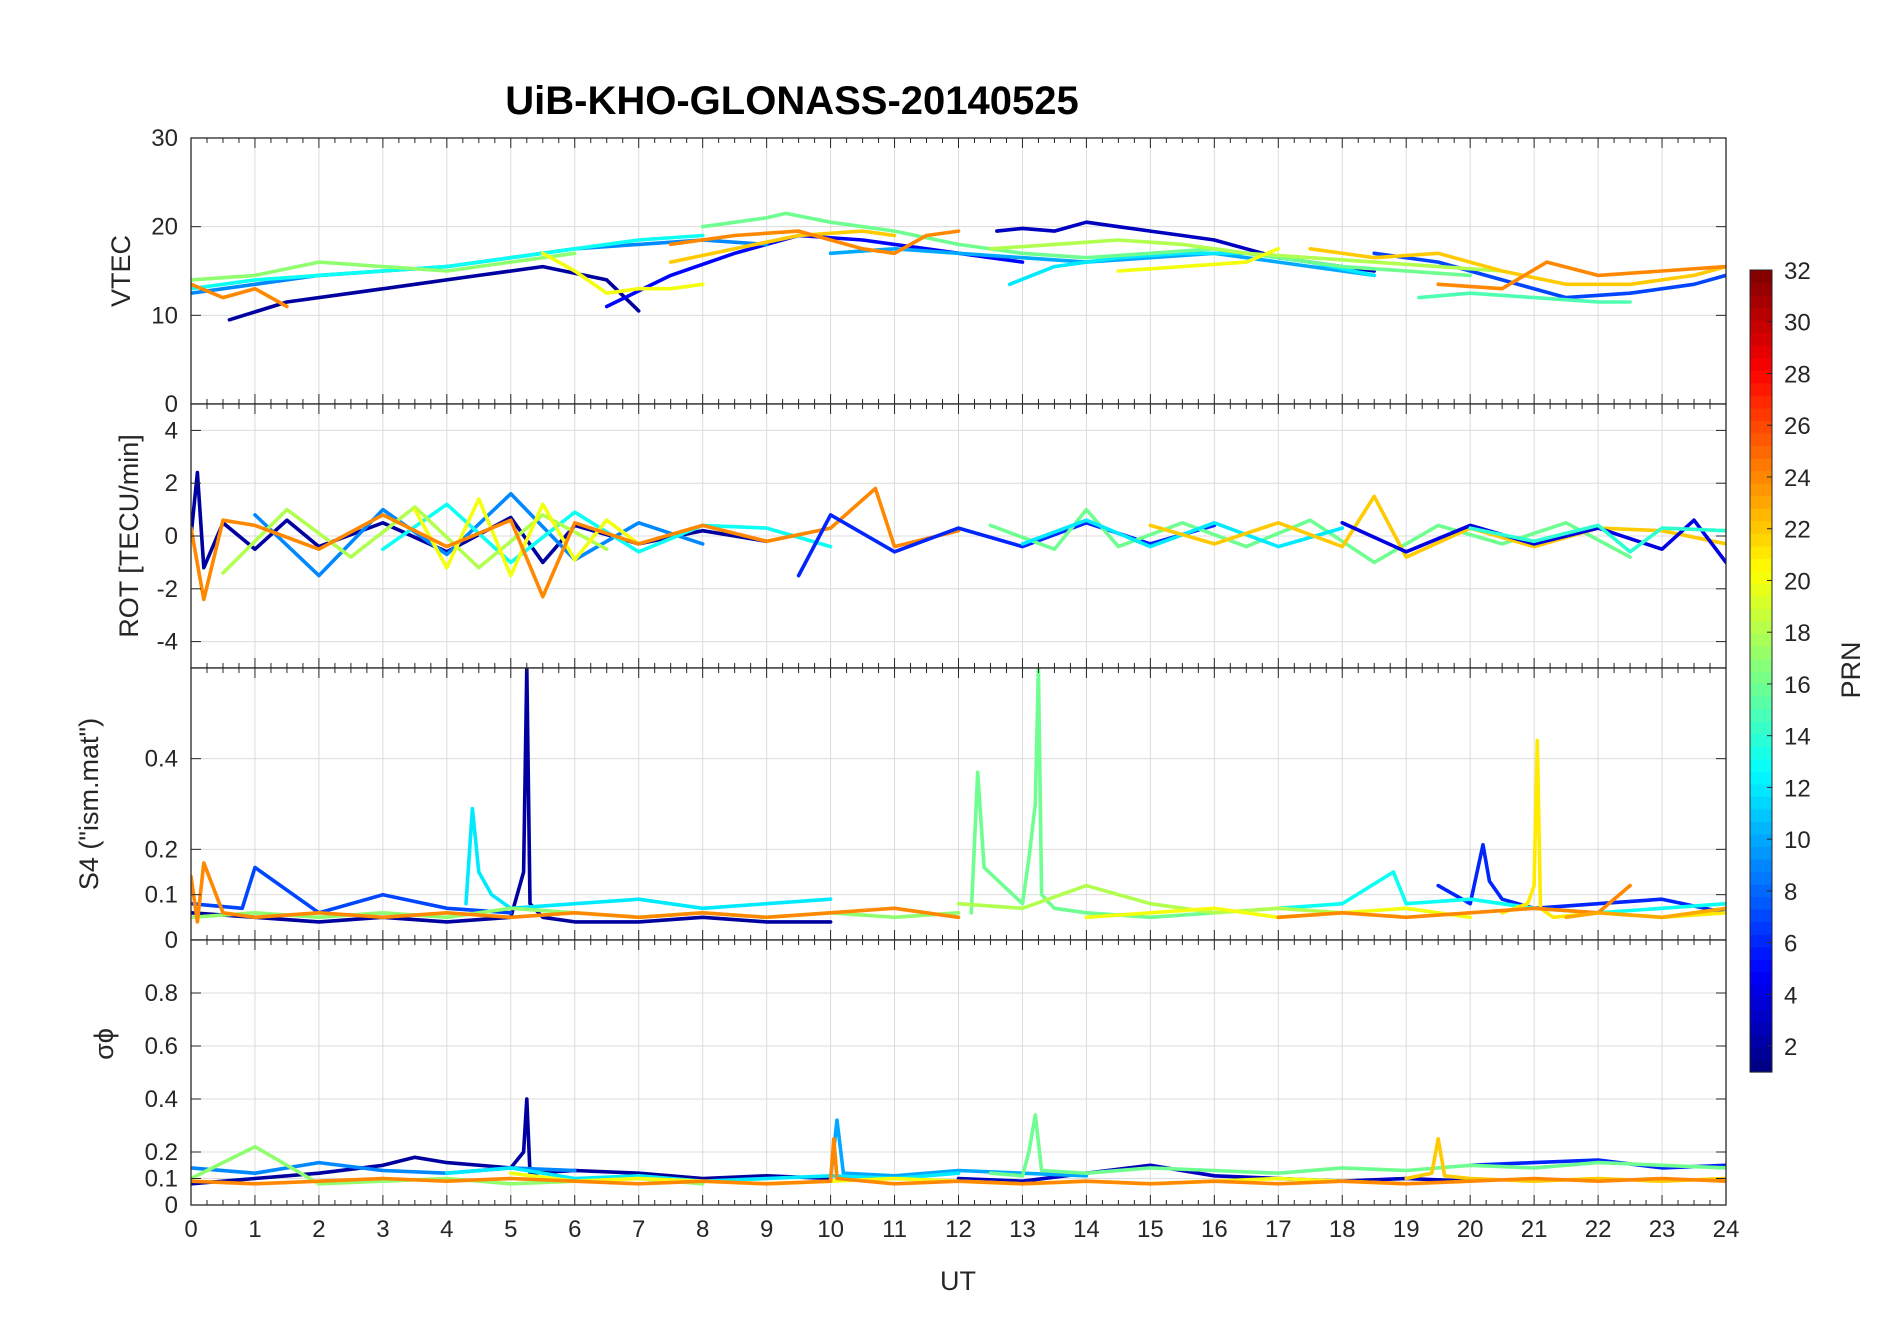  I want to click on colorbar-tick-label: 24, so click(1797, 478).